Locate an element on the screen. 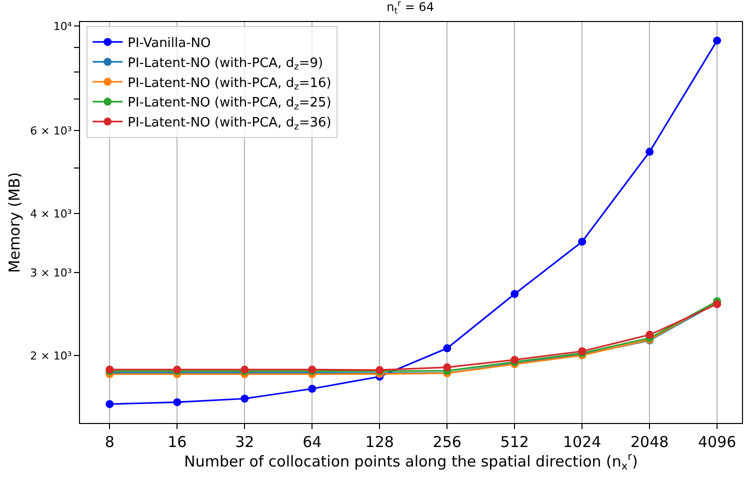  x-tick-label: 64 is located at coordinates (312, 442).